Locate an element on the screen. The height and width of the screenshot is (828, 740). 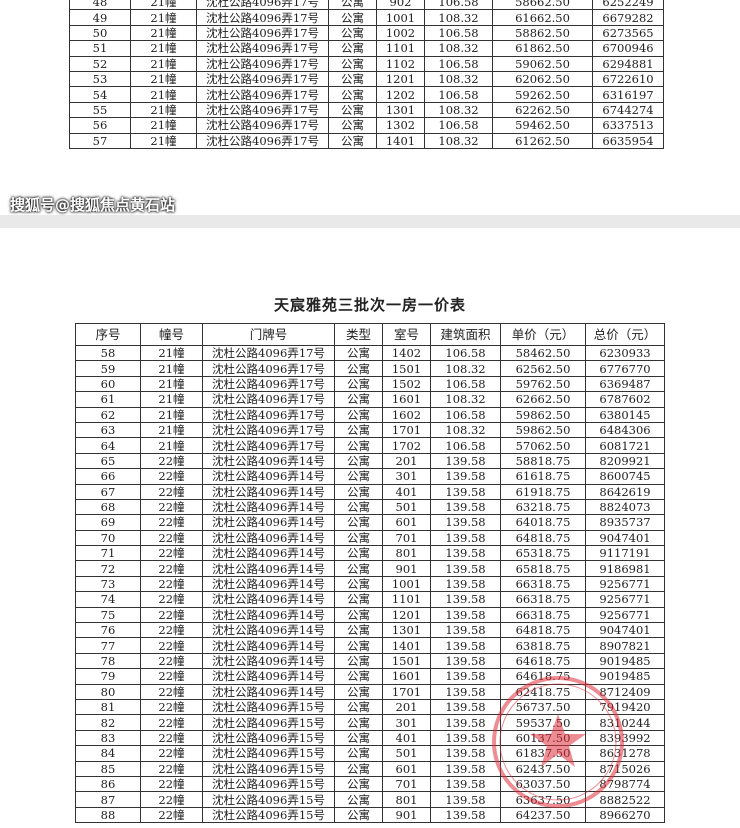
table-cell: 701 is located at coordinates (406, 784).